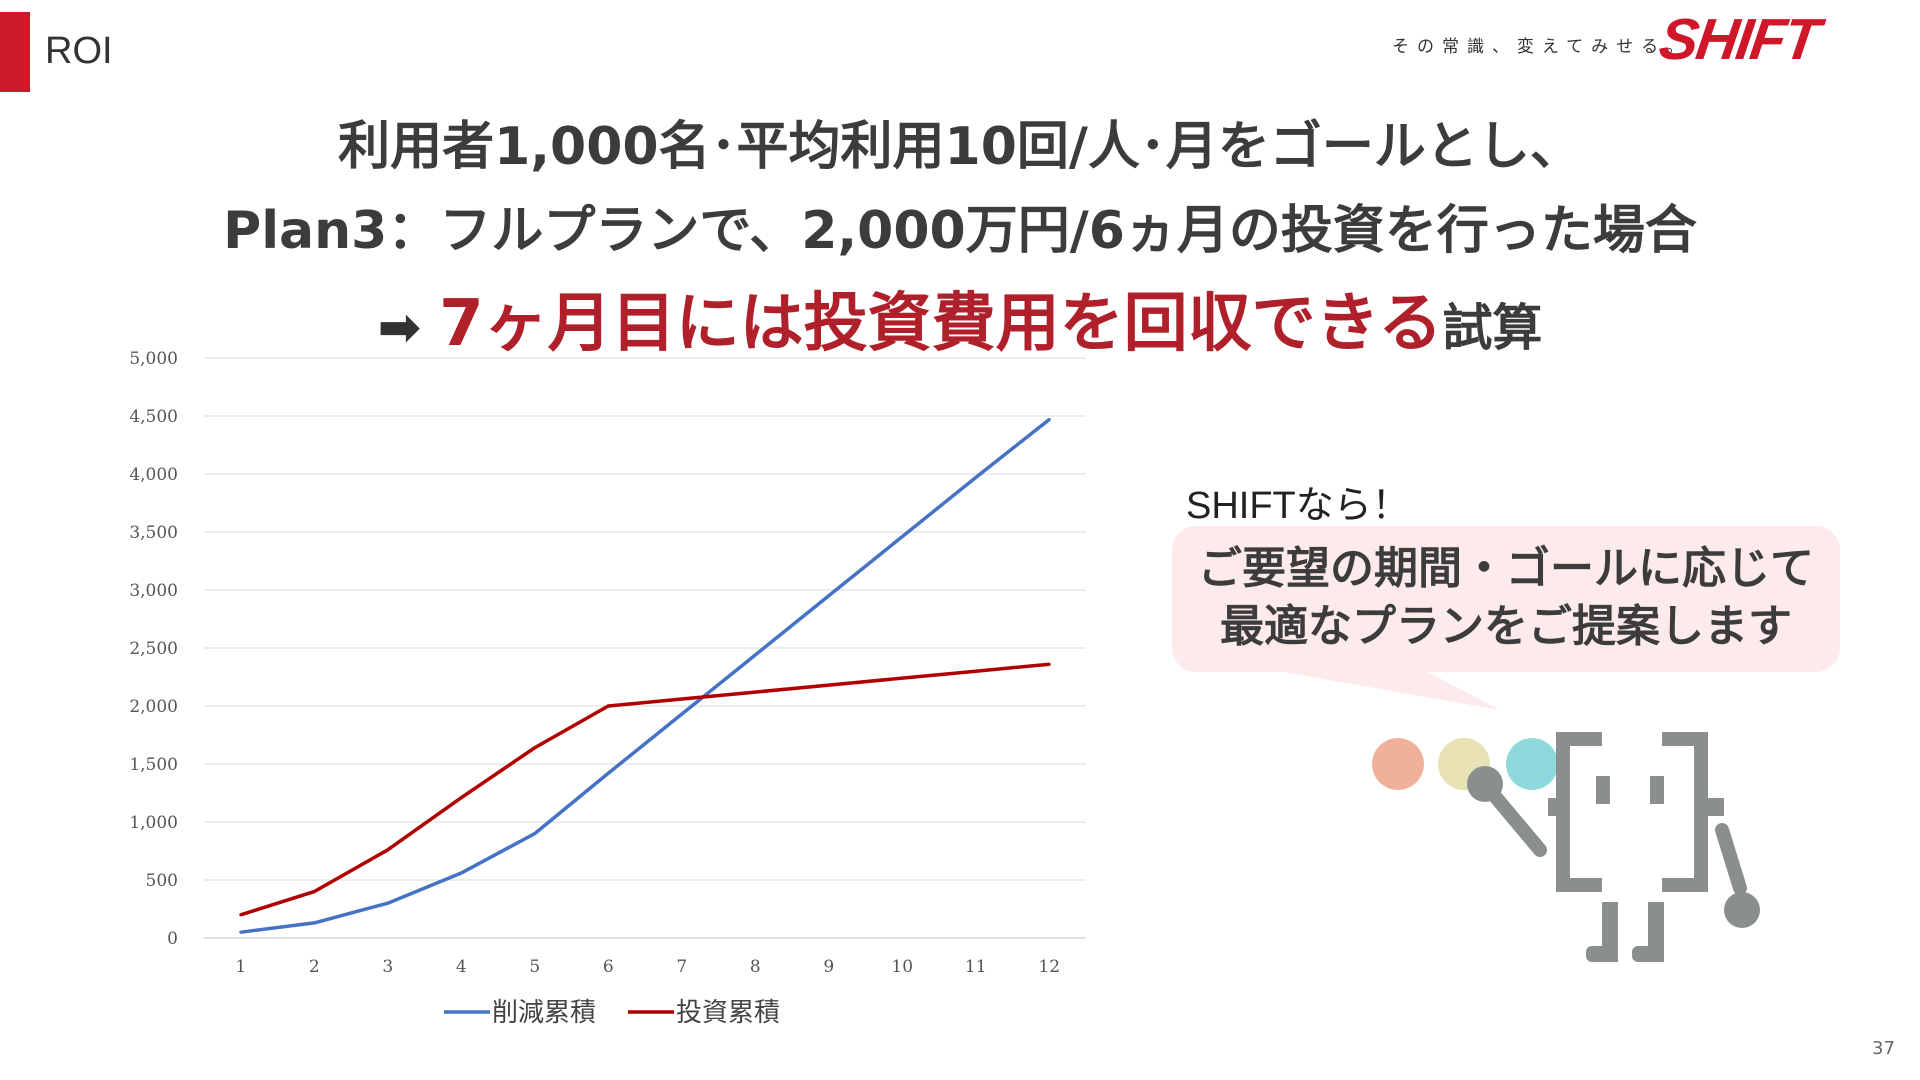 The height and width of the screenshot is (1080, 1920). Describe the element at coordinates (960, 147) in the screenshot. I see `headline-line1: 利用者1,000名･平均利用10回/人･月をゴールとし、` at that location.